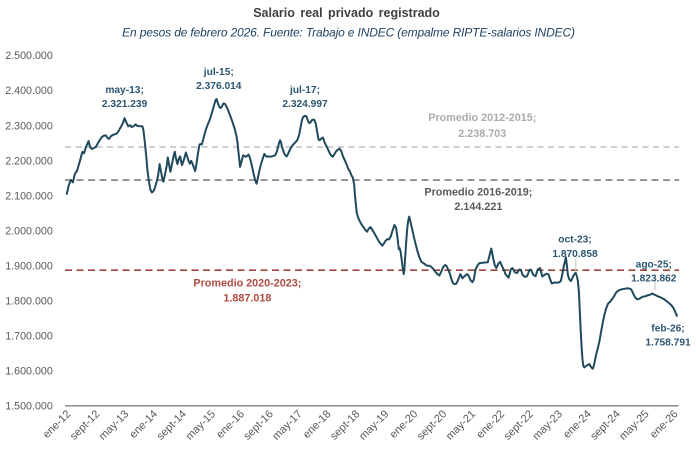 Image resolution: width=696 pixels, height=459 pixels. I want to click on svg-text: 1.700.000, so click(29, 336).